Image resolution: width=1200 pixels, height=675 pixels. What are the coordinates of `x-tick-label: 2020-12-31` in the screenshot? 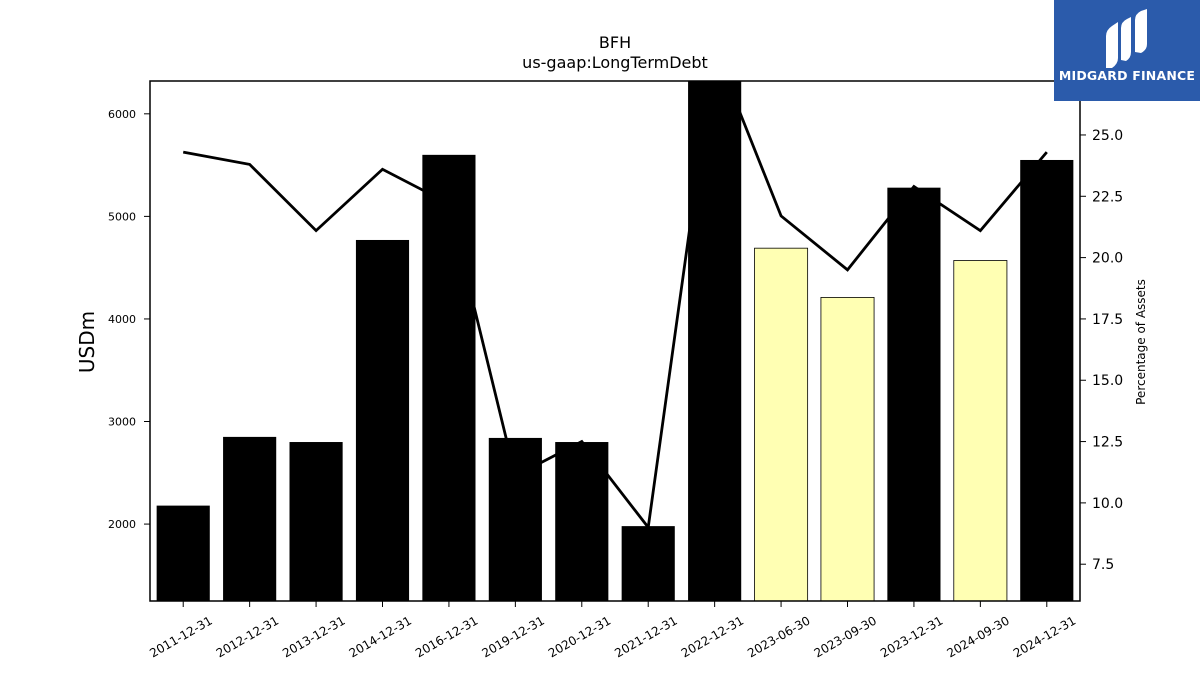 It's located at (579, 636).